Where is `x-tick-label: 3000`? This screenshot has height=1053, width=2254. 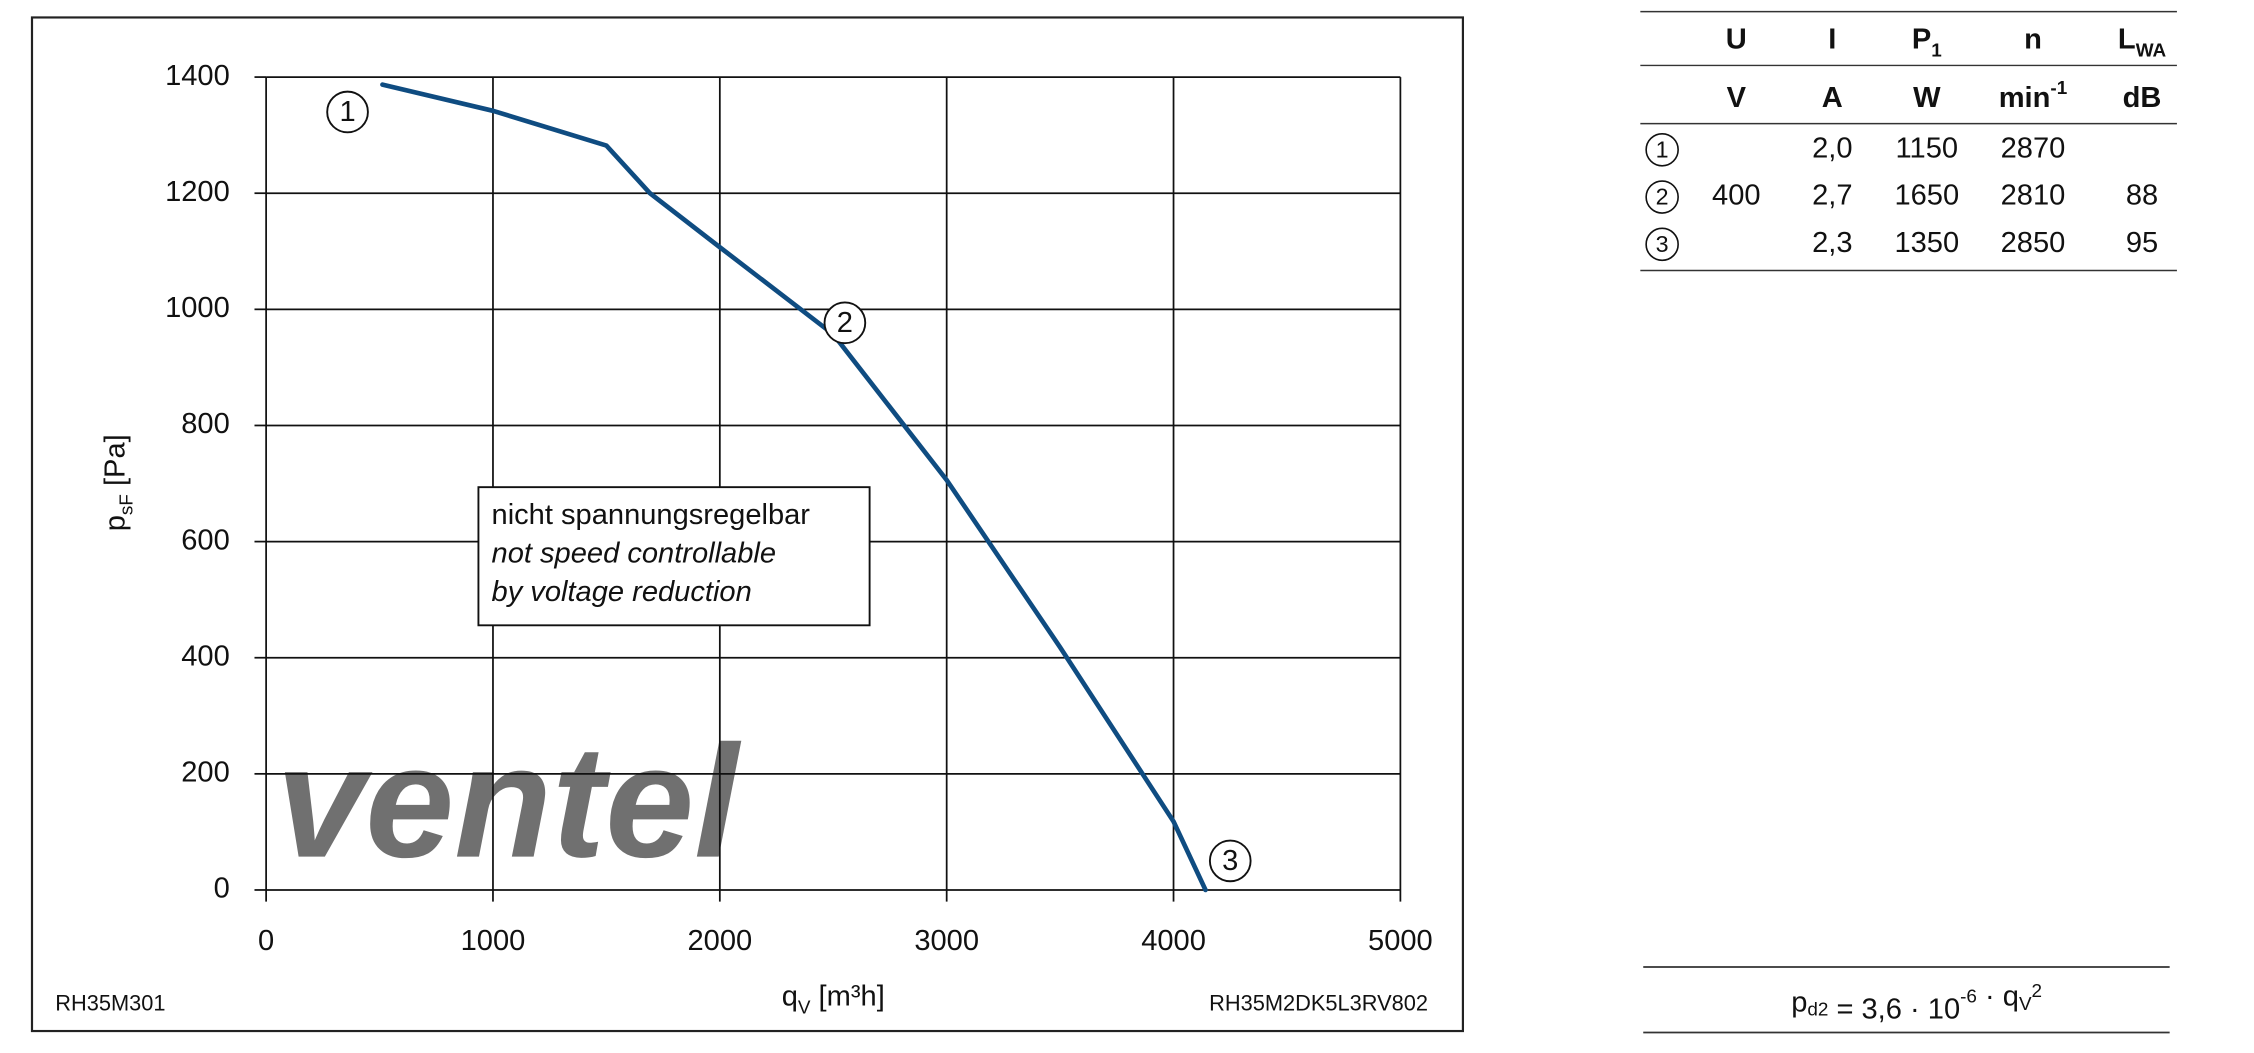
x-tick-label: 3000 is located at coordinates (946, 941).